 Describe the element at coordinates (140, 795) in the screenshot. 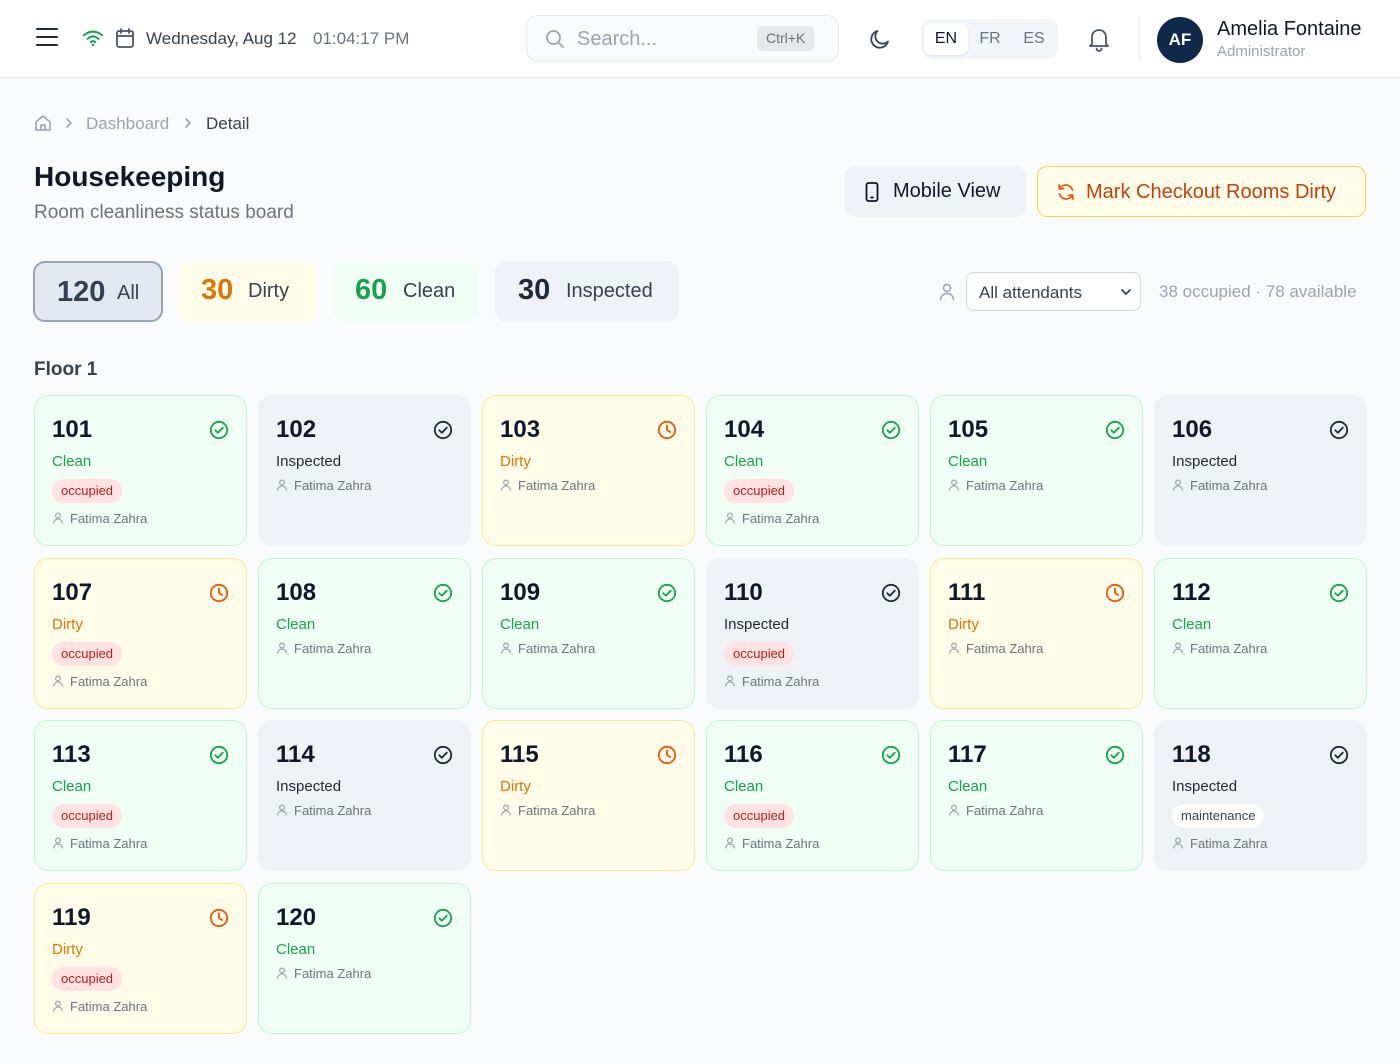

I see `room-card: 113 Clean occupied Fatima Zahra` at that location.